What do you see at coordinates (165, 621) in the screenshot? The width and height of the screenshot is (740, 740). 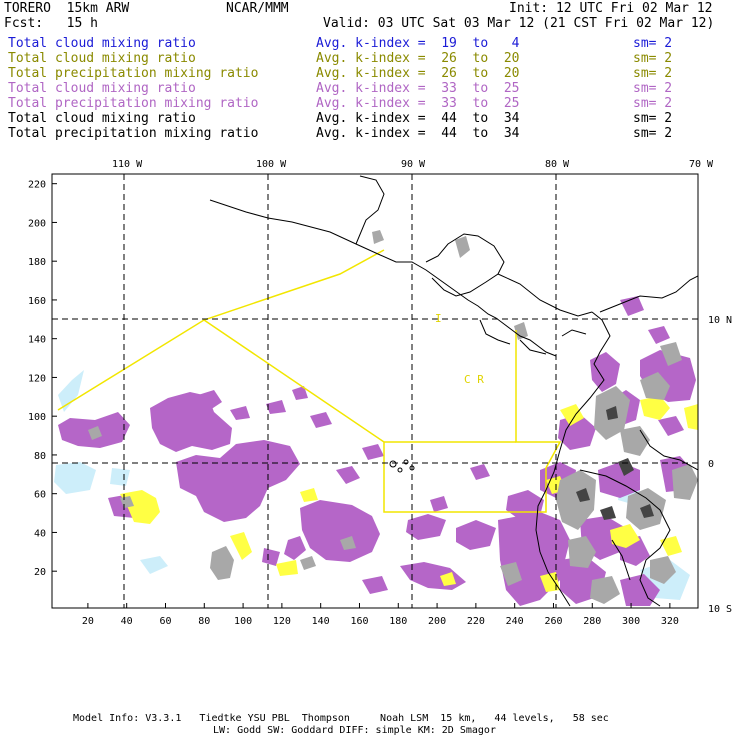 I see `x-tick-label: 60` at bounding box center [165, 621].